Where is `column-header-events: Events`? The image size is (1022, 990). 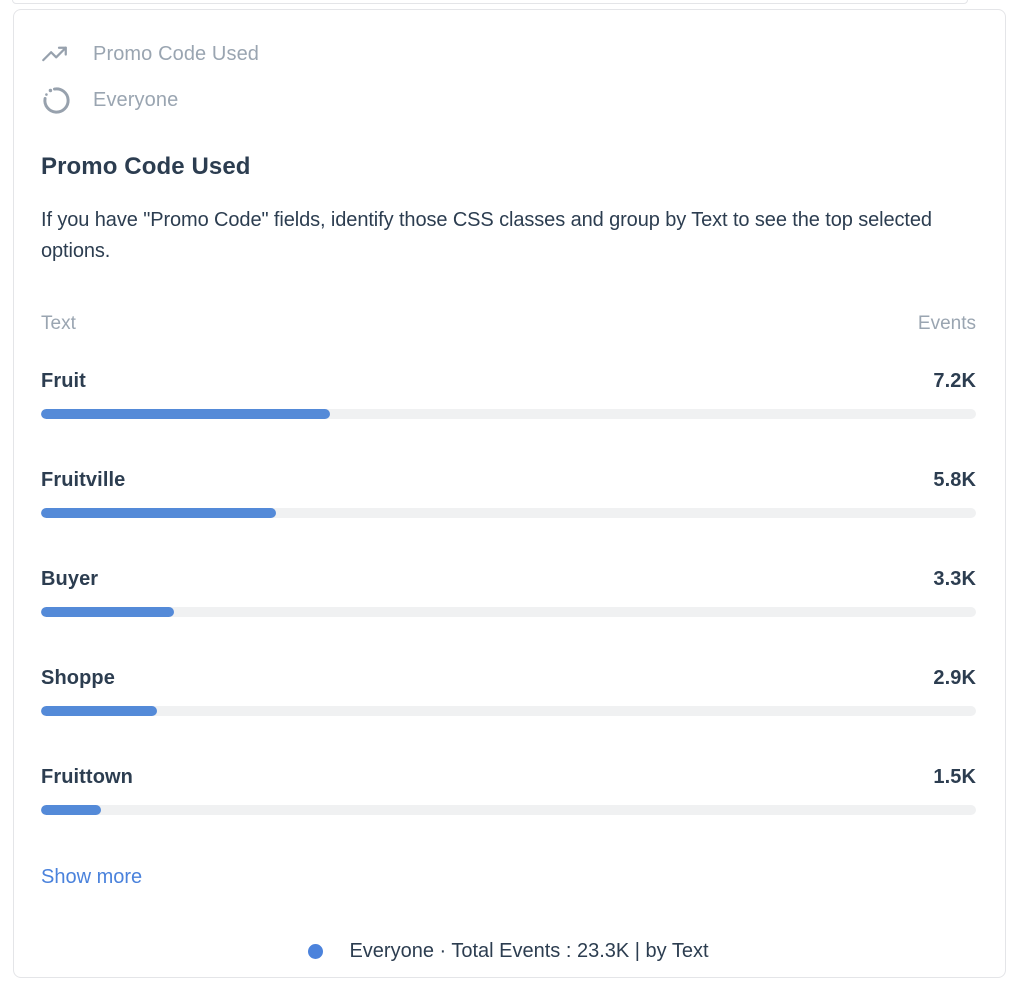 column-header-events: Events is located at coordinates (946, 323).